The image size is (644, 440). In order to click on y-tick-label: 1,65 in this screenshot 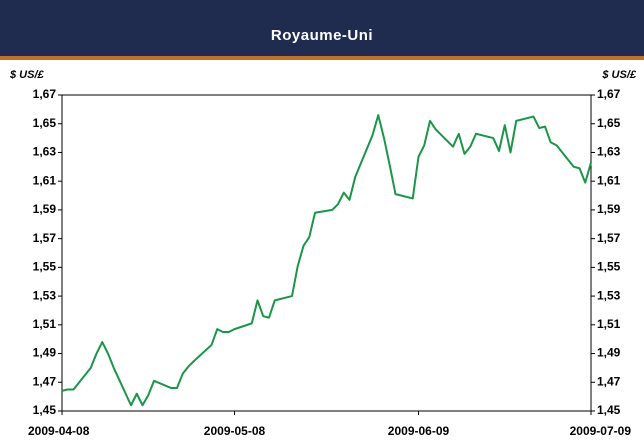, I will do `click(45, 123)`.